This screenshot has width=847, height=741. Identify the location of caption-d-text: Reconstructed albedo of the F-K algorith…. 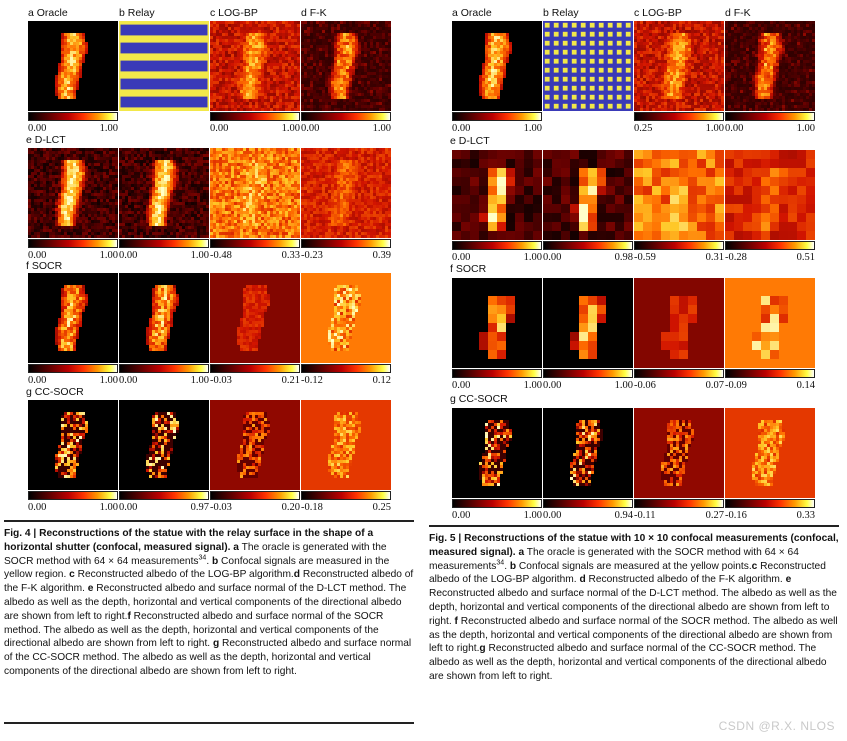
(686, 579).